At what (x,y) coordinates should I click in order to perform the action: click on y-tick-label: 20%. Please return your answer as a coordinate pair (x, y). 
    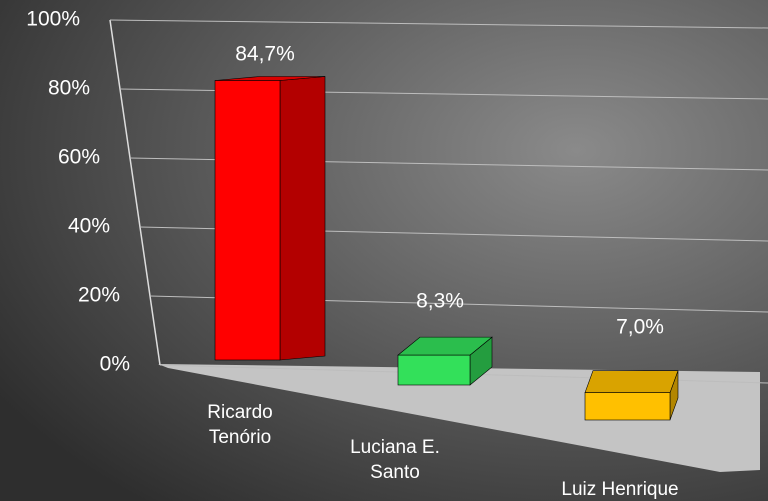
    Looking at the image, I should click on (99, 295).